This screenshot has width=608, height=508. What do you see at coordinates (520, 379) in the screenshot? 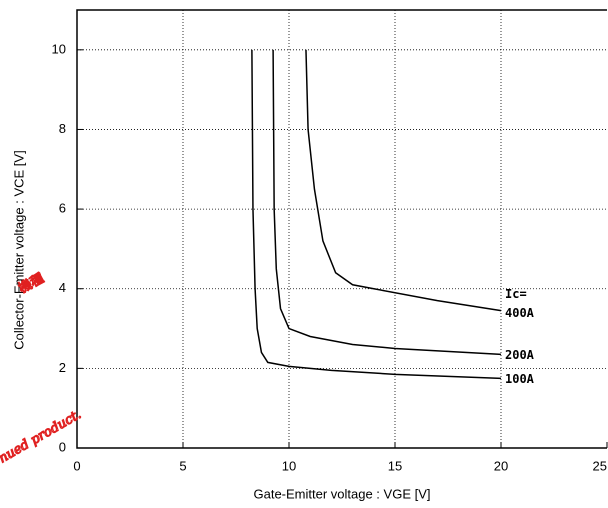
I see `series-label: 100A` at bounding box center [520, 379].